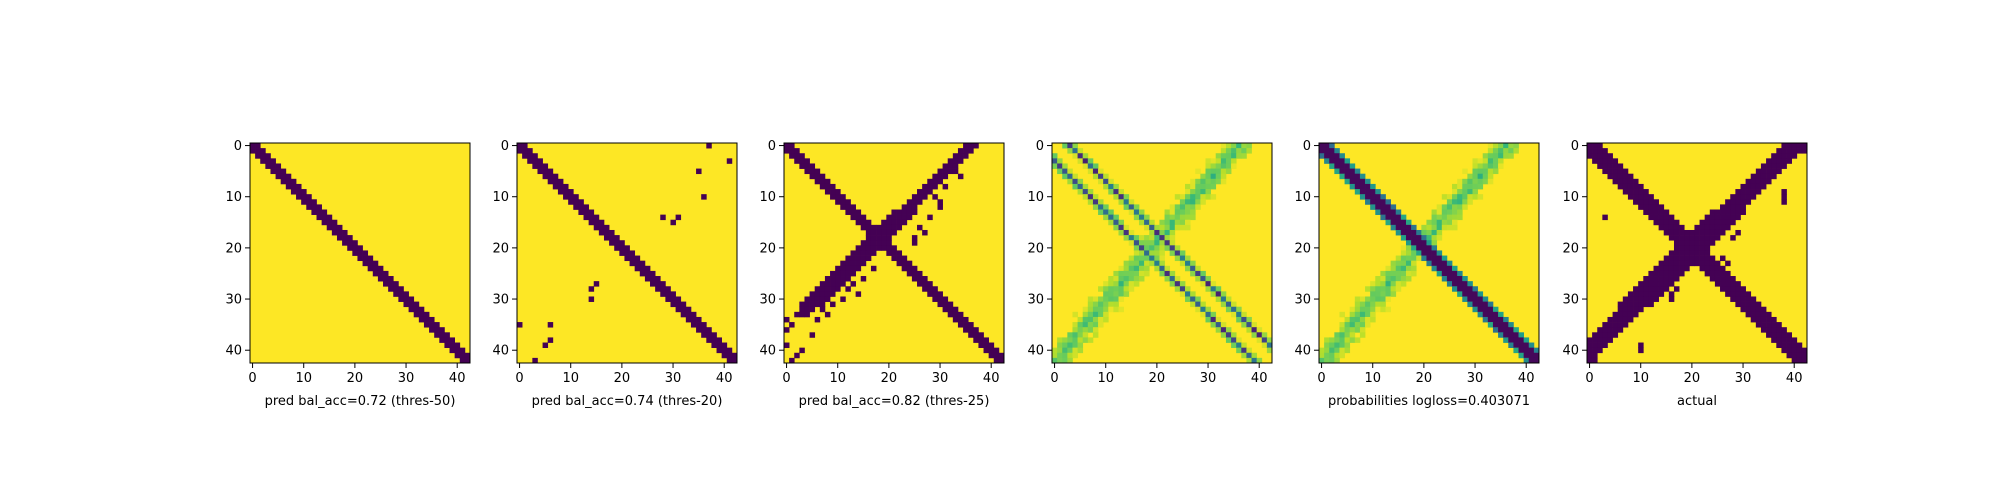 Image resolution: width=2000 pixels, height=500 pixels. Describe the element at coordinates (1040, 146) in the screenshot. I see `y-tick-label: 0` at that location.